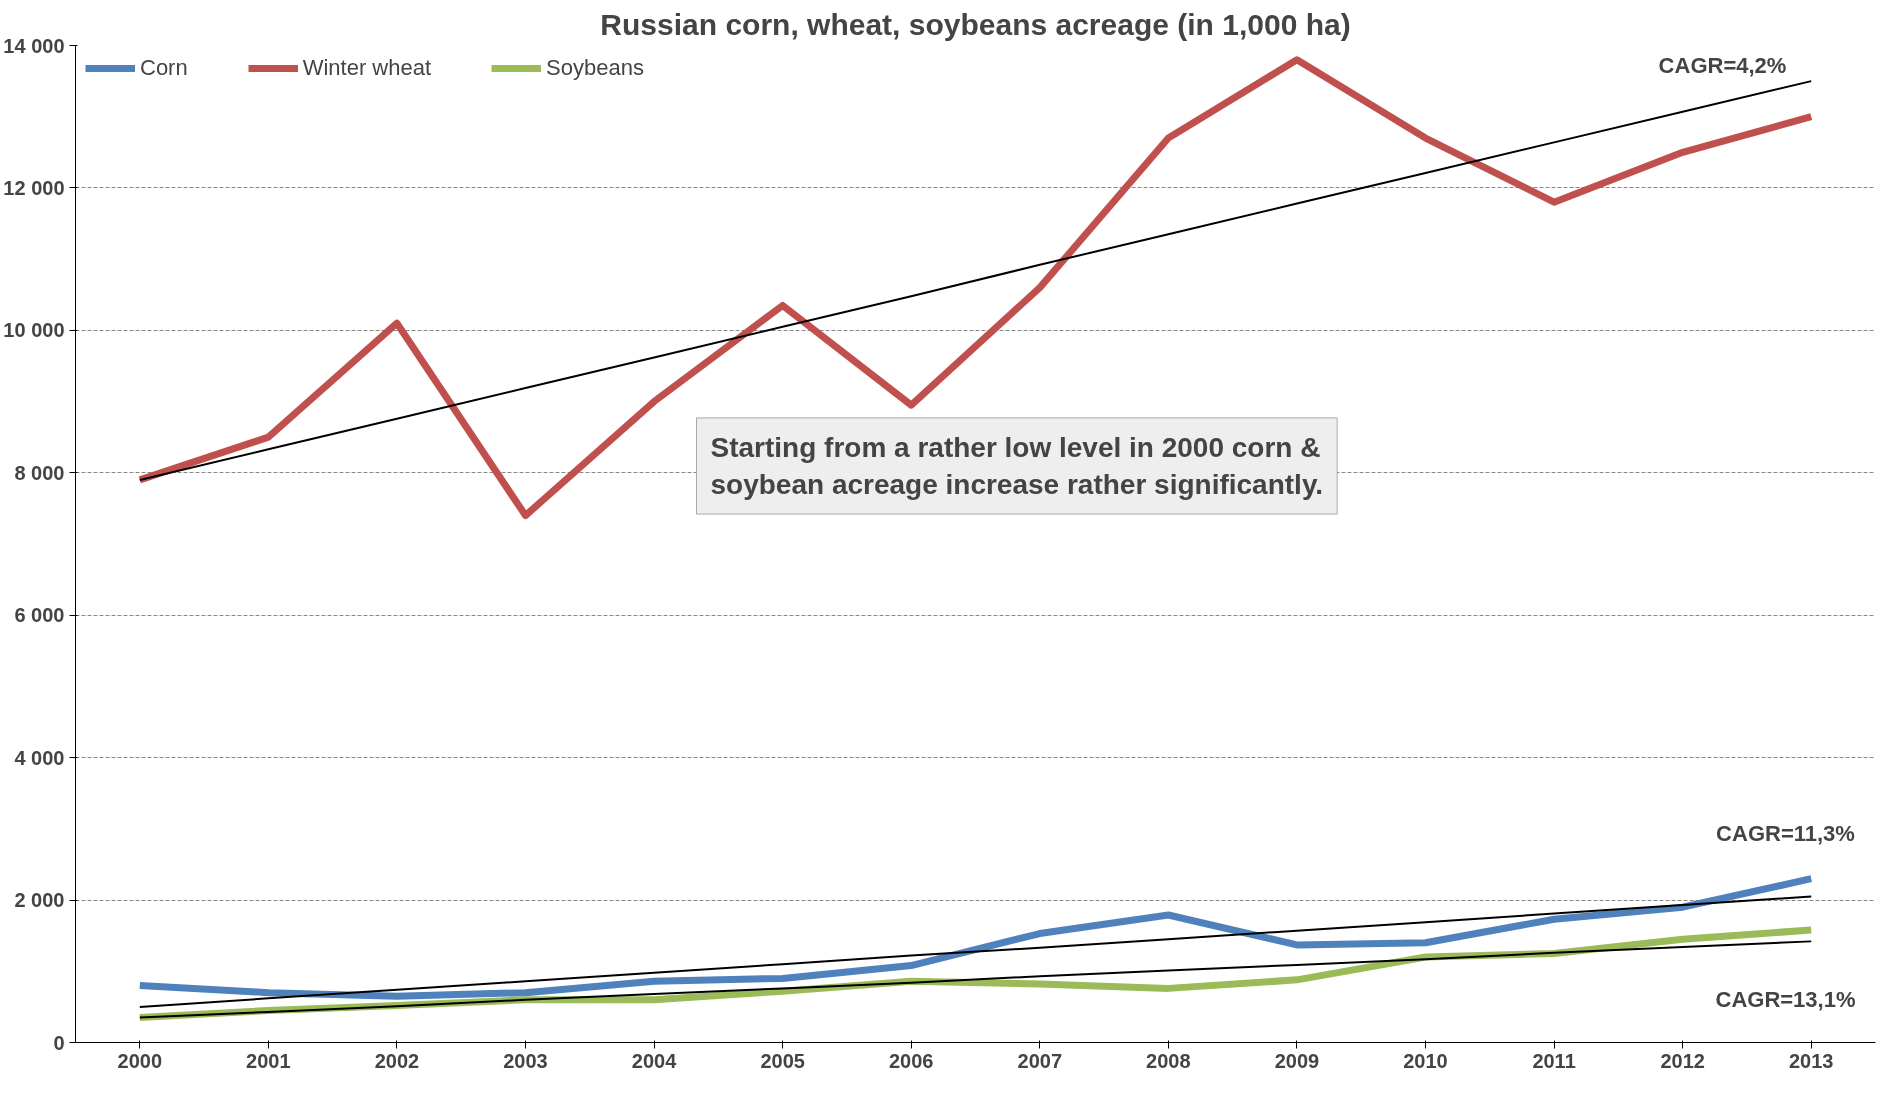 The height and width of the screenshot is (1096, 1904). Describe the element at coordinates (525, 1060) in the screenshot. I see `x-tick-label: 2003` at that location.